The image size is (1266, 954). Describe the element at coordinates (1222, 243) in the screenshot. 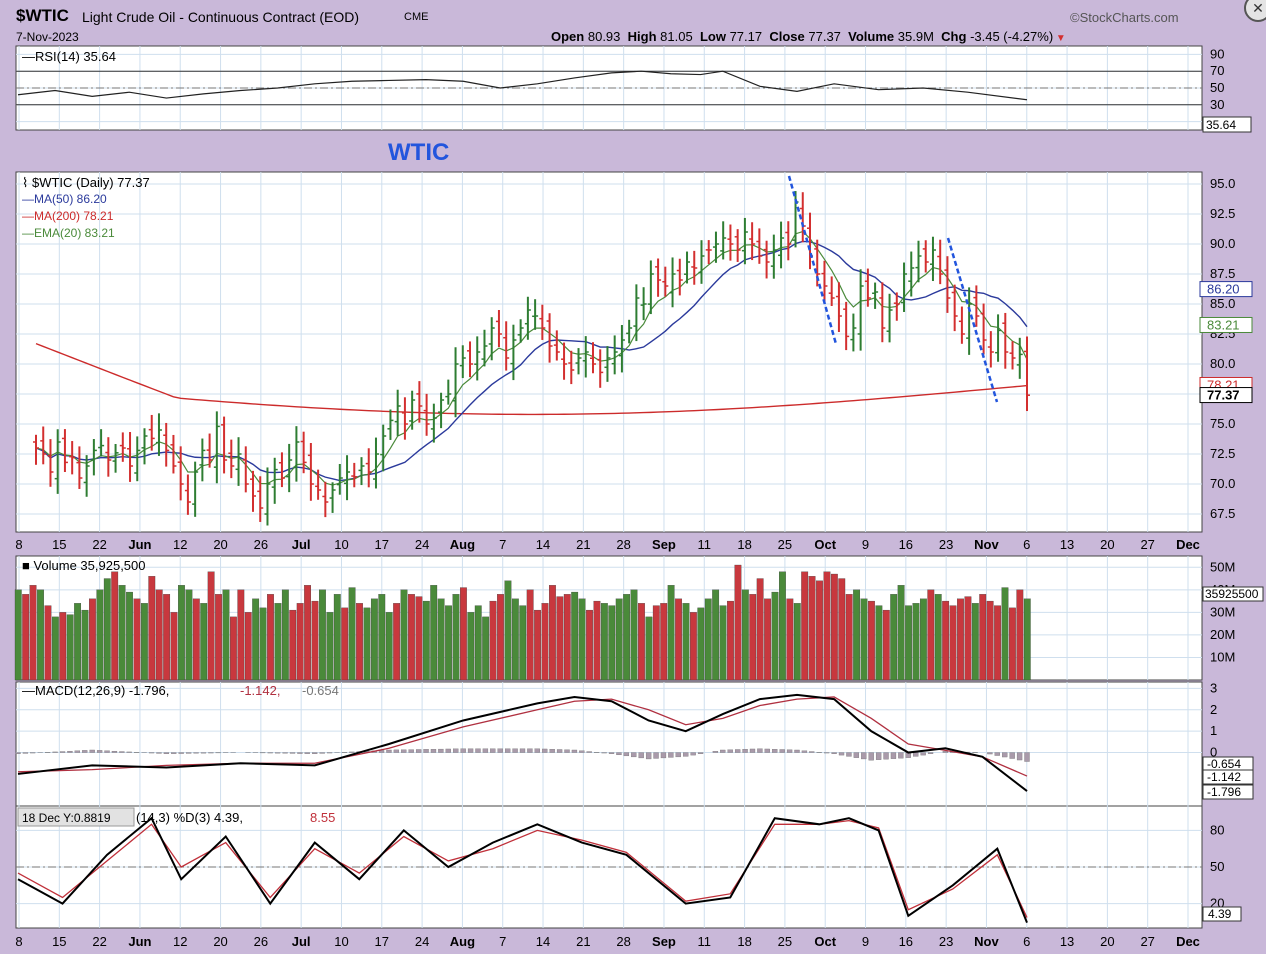

I see `y-tick-label: 90.0` at that location.